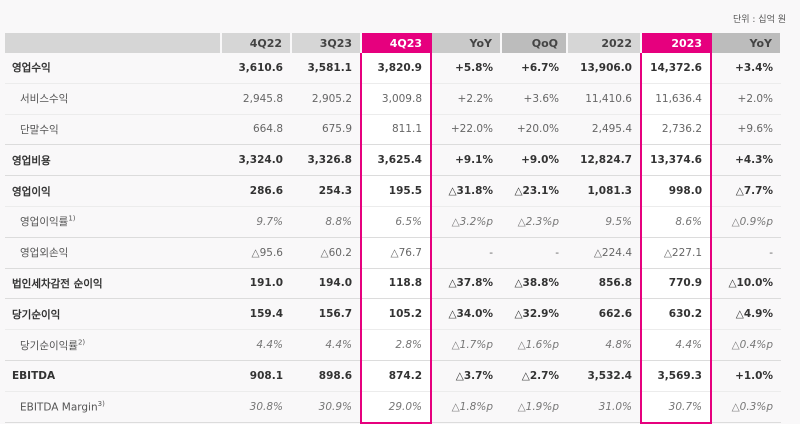 Image resolution: width=800 pixels, height=424 pixels. What do you see at coordinates (466, 284) in the screenshot?
I see `cell-yoy-quarter: △37.8%` at bounding box center [466, 284].